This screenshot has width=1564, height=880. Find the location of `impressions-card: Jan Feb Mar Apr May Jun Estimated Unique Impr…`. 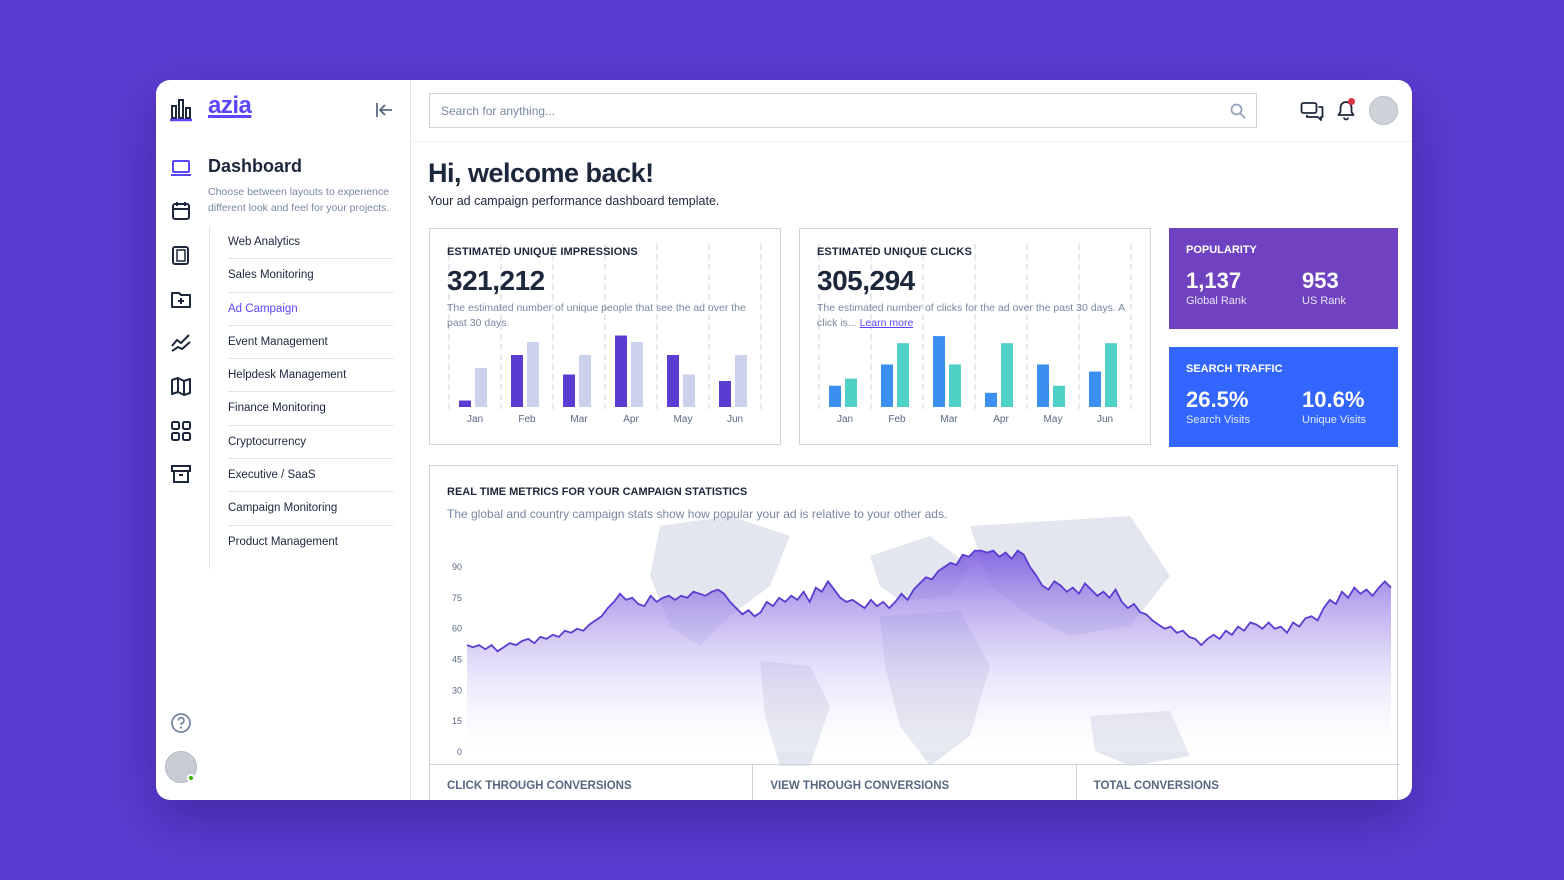

impressions-card: Jan Feb Mar Apr May Jun Estimated Unique Impr… is located at coordinates (605, 336).